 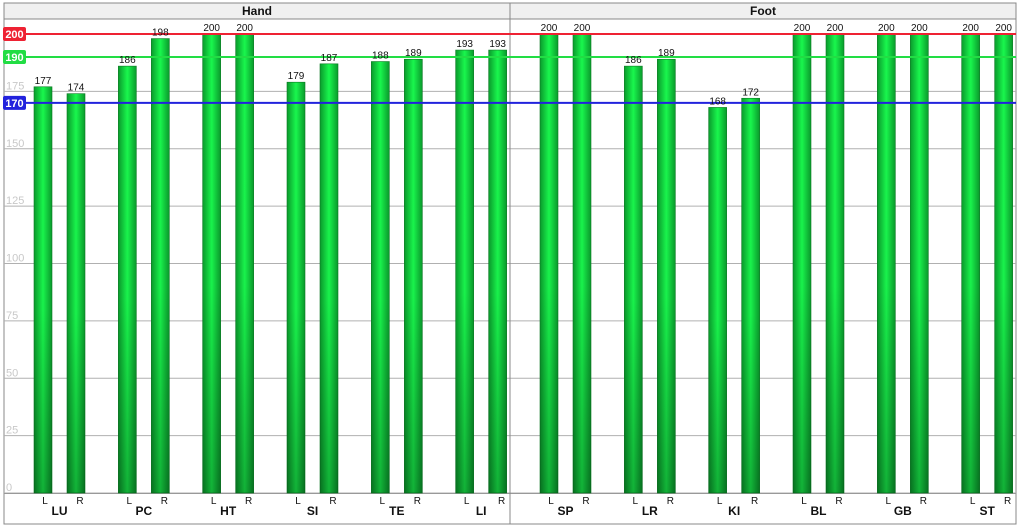 What do you see at coordinates (9, 488) in the screenshot?
I see `y-tick-label: 0` at bounding box center [9, 488].